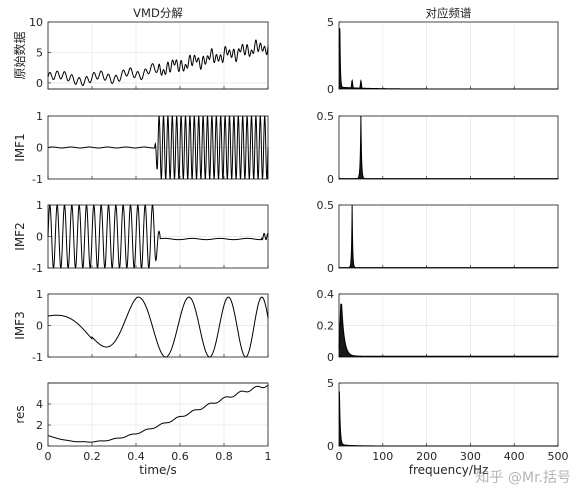 The width and height of the screenshot is (581, 493). Describe the element at coordinates (20, 325) in the screenshot. I see `y-axis-label-left-4: IMF3` at that location.